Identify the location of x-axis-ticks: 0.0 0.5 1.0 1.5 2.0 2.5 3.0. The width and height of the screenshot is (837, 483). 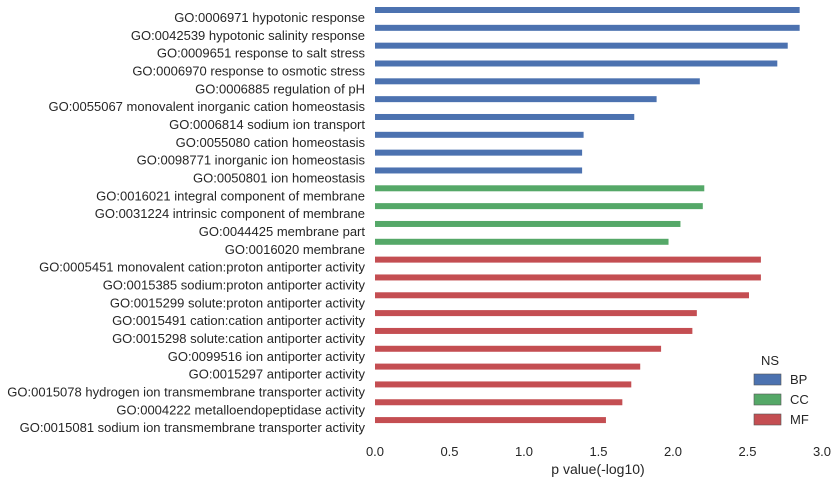
(598, 451).